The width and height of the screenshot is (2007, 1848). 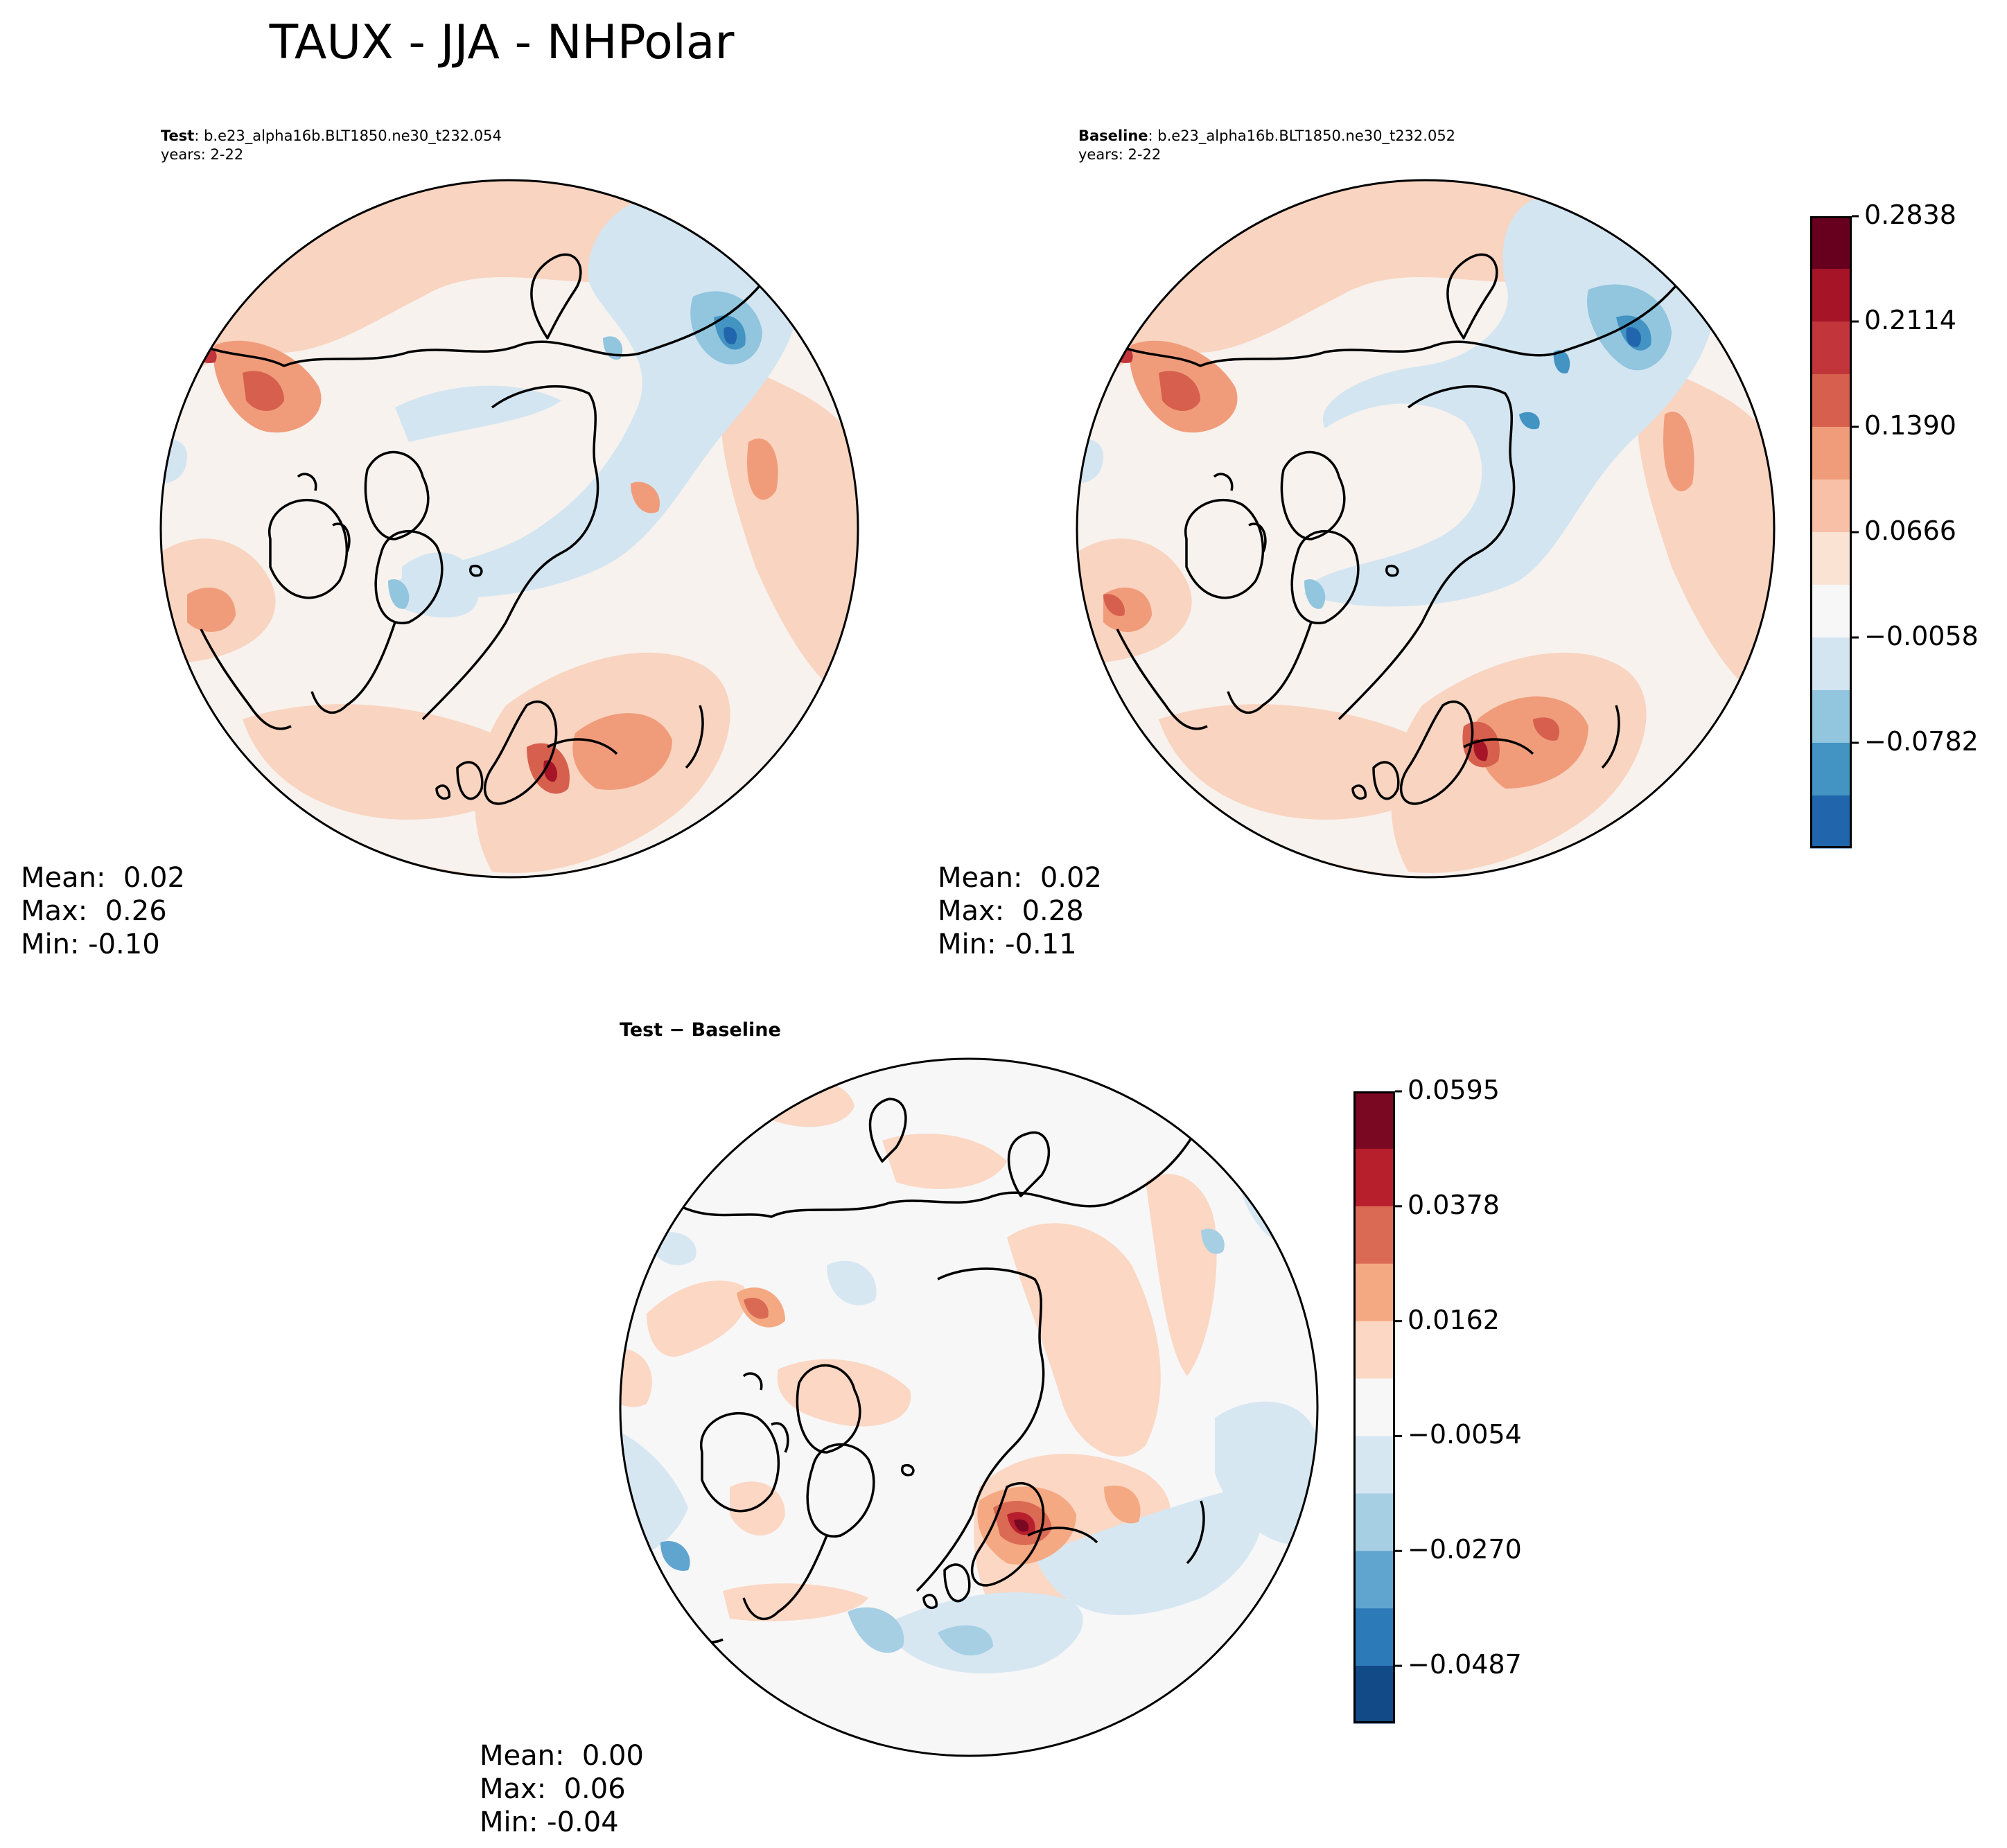 What do you see at coordinates (1454, 1090) in the screenshot?
I see `diff-colorbar-tick-label: 0.0595` at bounding box center [1454, 1090].